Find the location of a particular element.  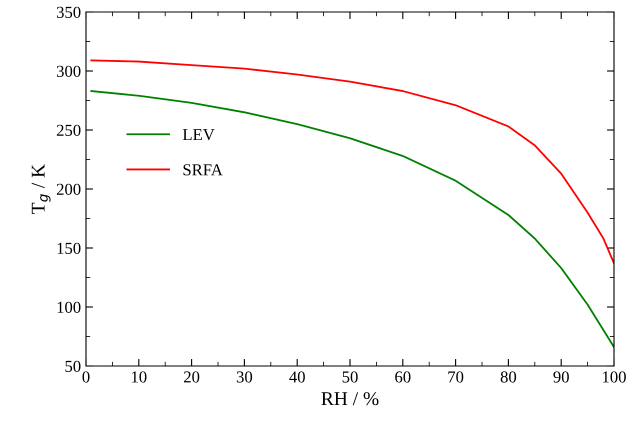

legend-label: LEV is located at coordinates (198, 134).